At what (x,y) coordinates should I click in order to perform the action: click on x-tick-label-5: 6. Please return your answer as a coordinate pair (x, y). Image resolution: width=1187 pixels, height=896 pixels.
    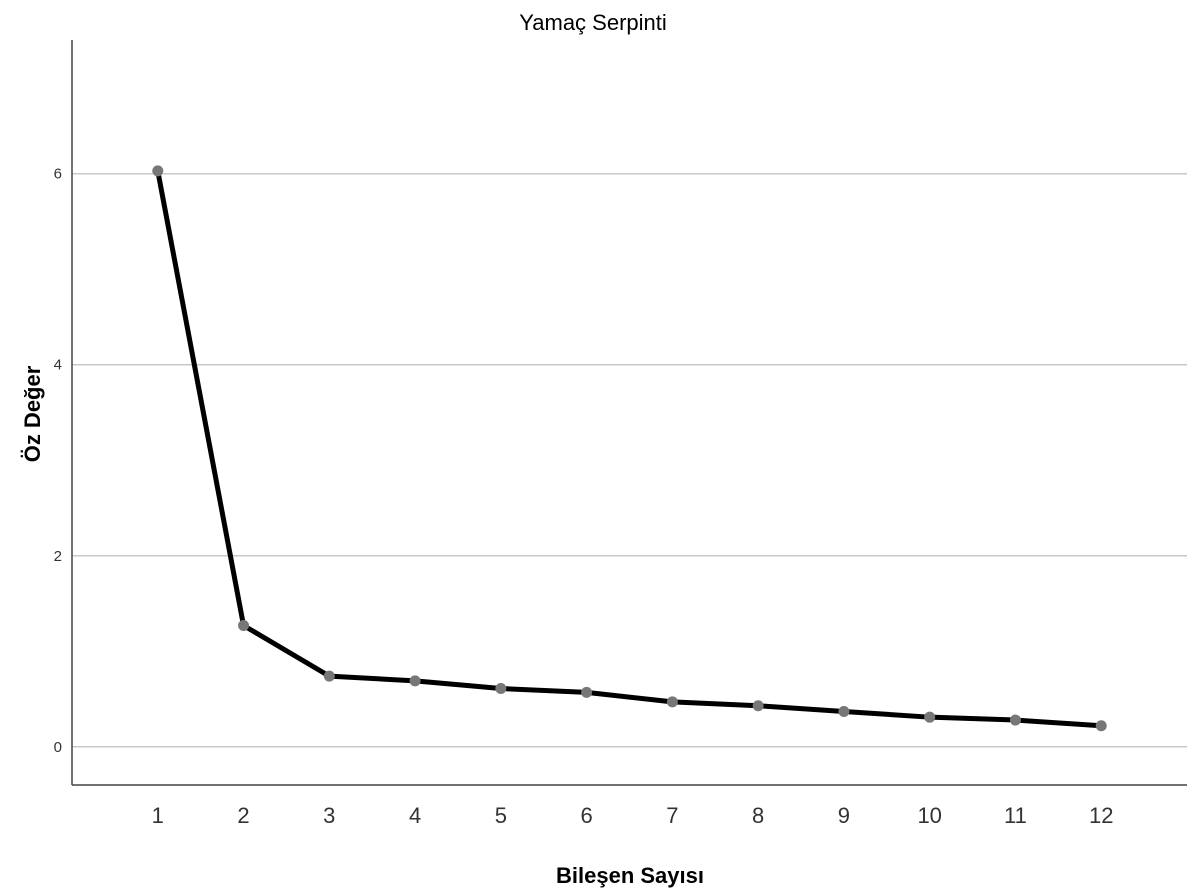
    Looking at the image, I should click on (586, 815).